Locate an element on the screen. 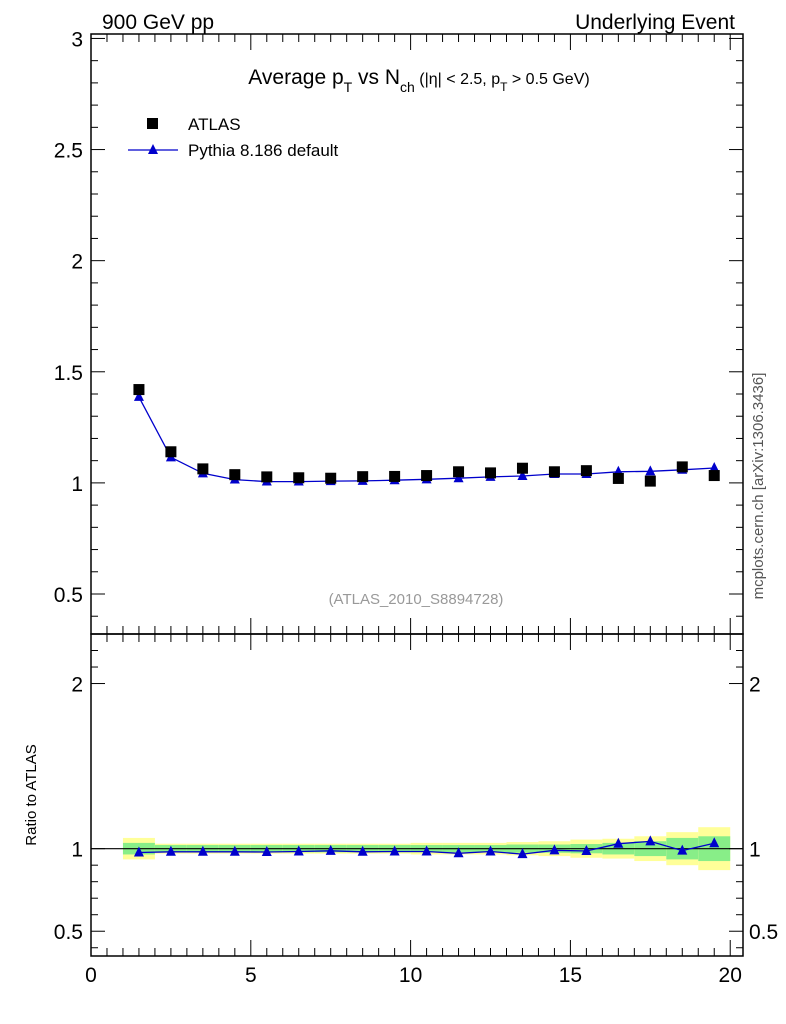 The image size is (786, 1024). legend-atlas-marker is located at coordinates (152, 123).